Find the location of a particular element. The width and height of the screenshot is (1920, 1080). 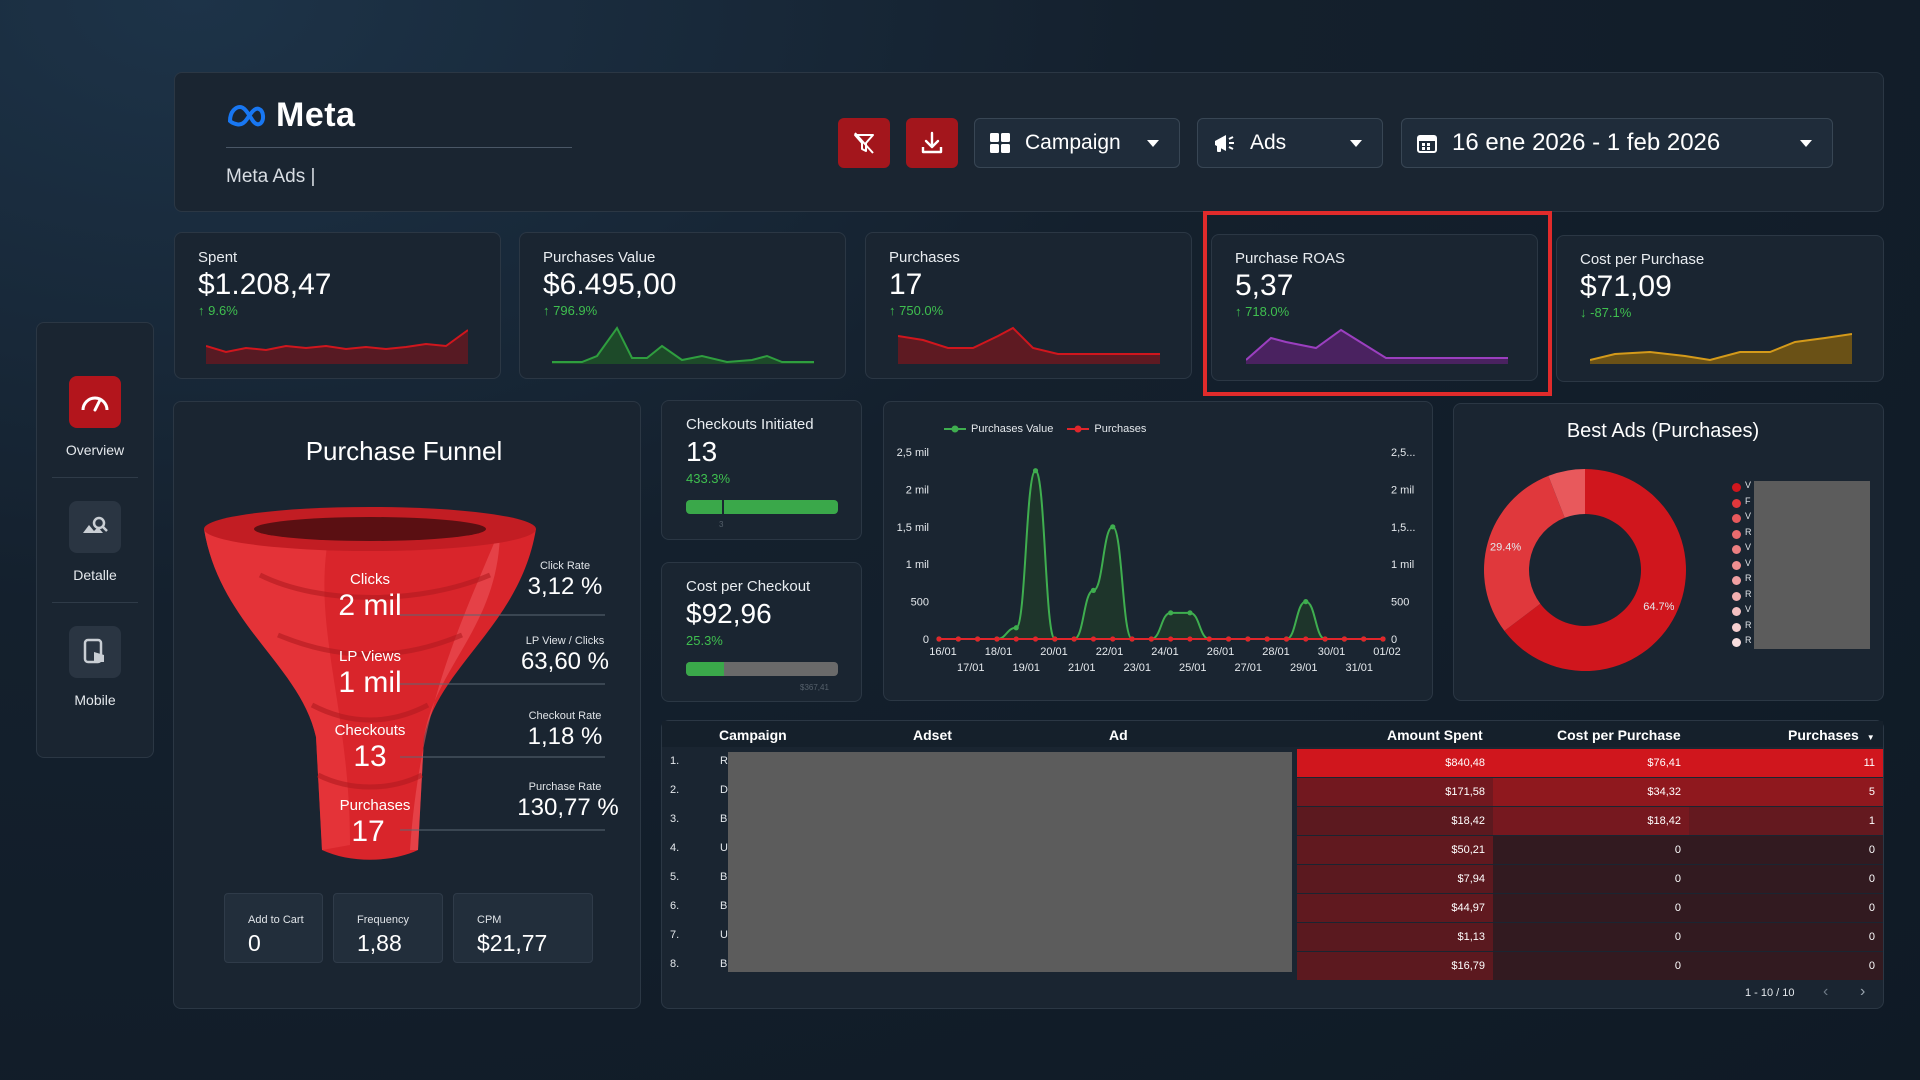

next-page-button: › is located at coordinates (1863, 991).